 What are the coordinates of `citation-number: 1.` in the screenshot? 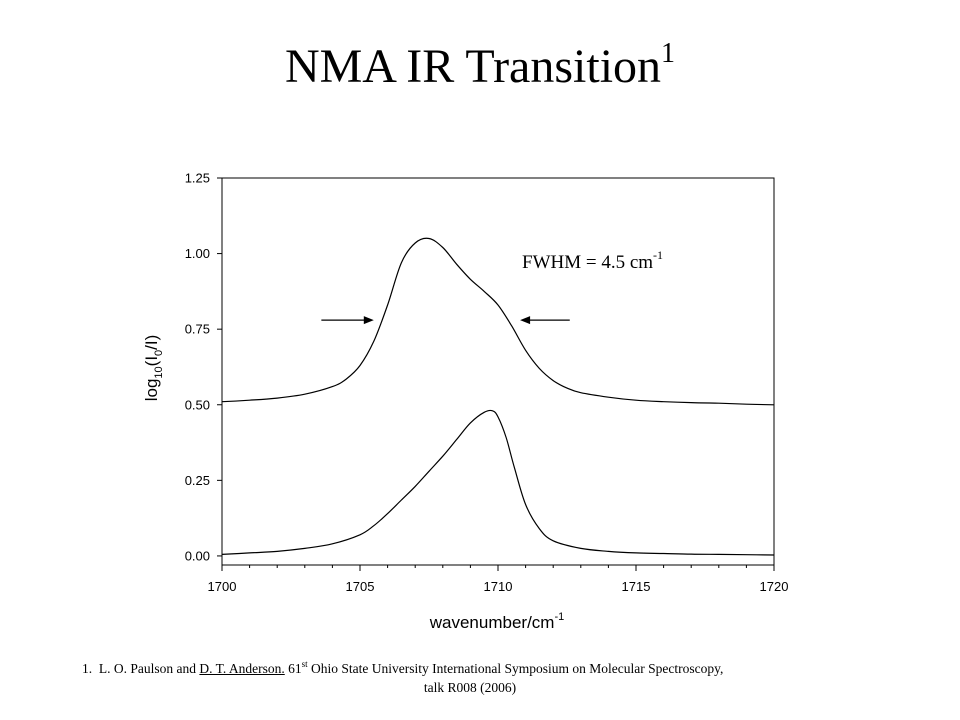 It's located at (87, 668).